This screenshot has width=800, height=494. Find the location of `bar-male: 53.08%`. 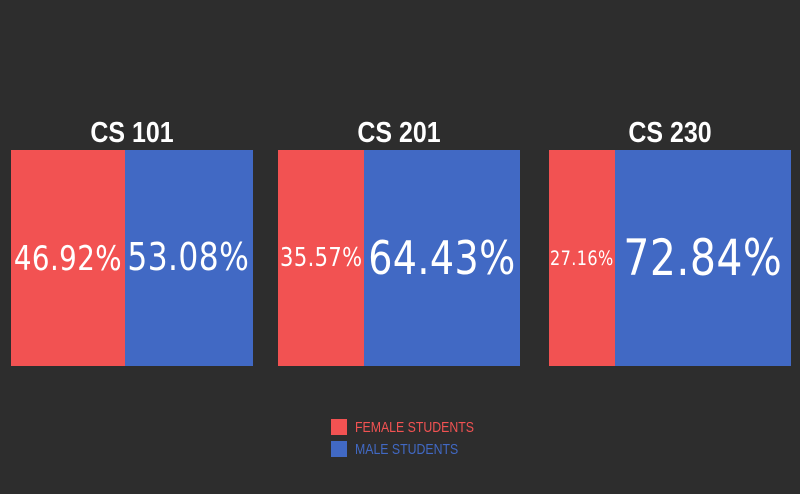

bar-male: 53.08% is located at coordinates (188, 258).